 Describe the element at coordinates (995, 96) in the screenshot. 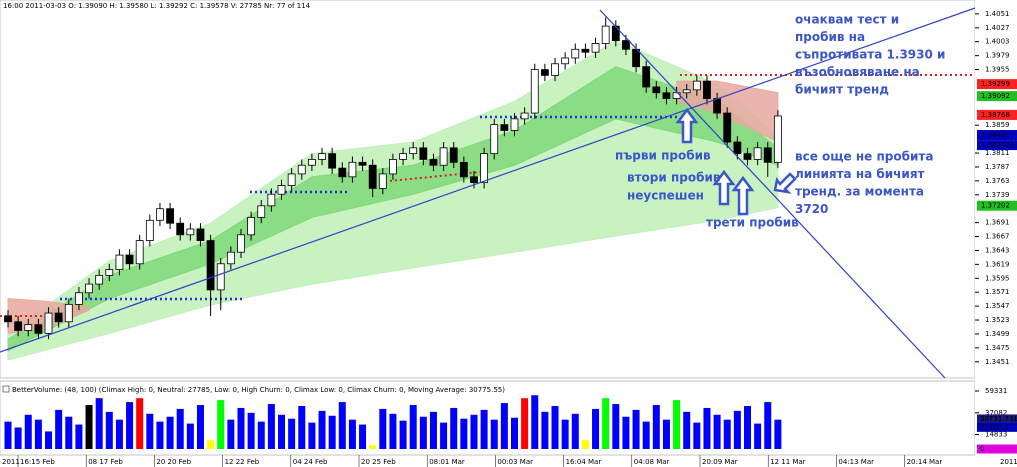

I see `price-label: 1.39092` at that location.